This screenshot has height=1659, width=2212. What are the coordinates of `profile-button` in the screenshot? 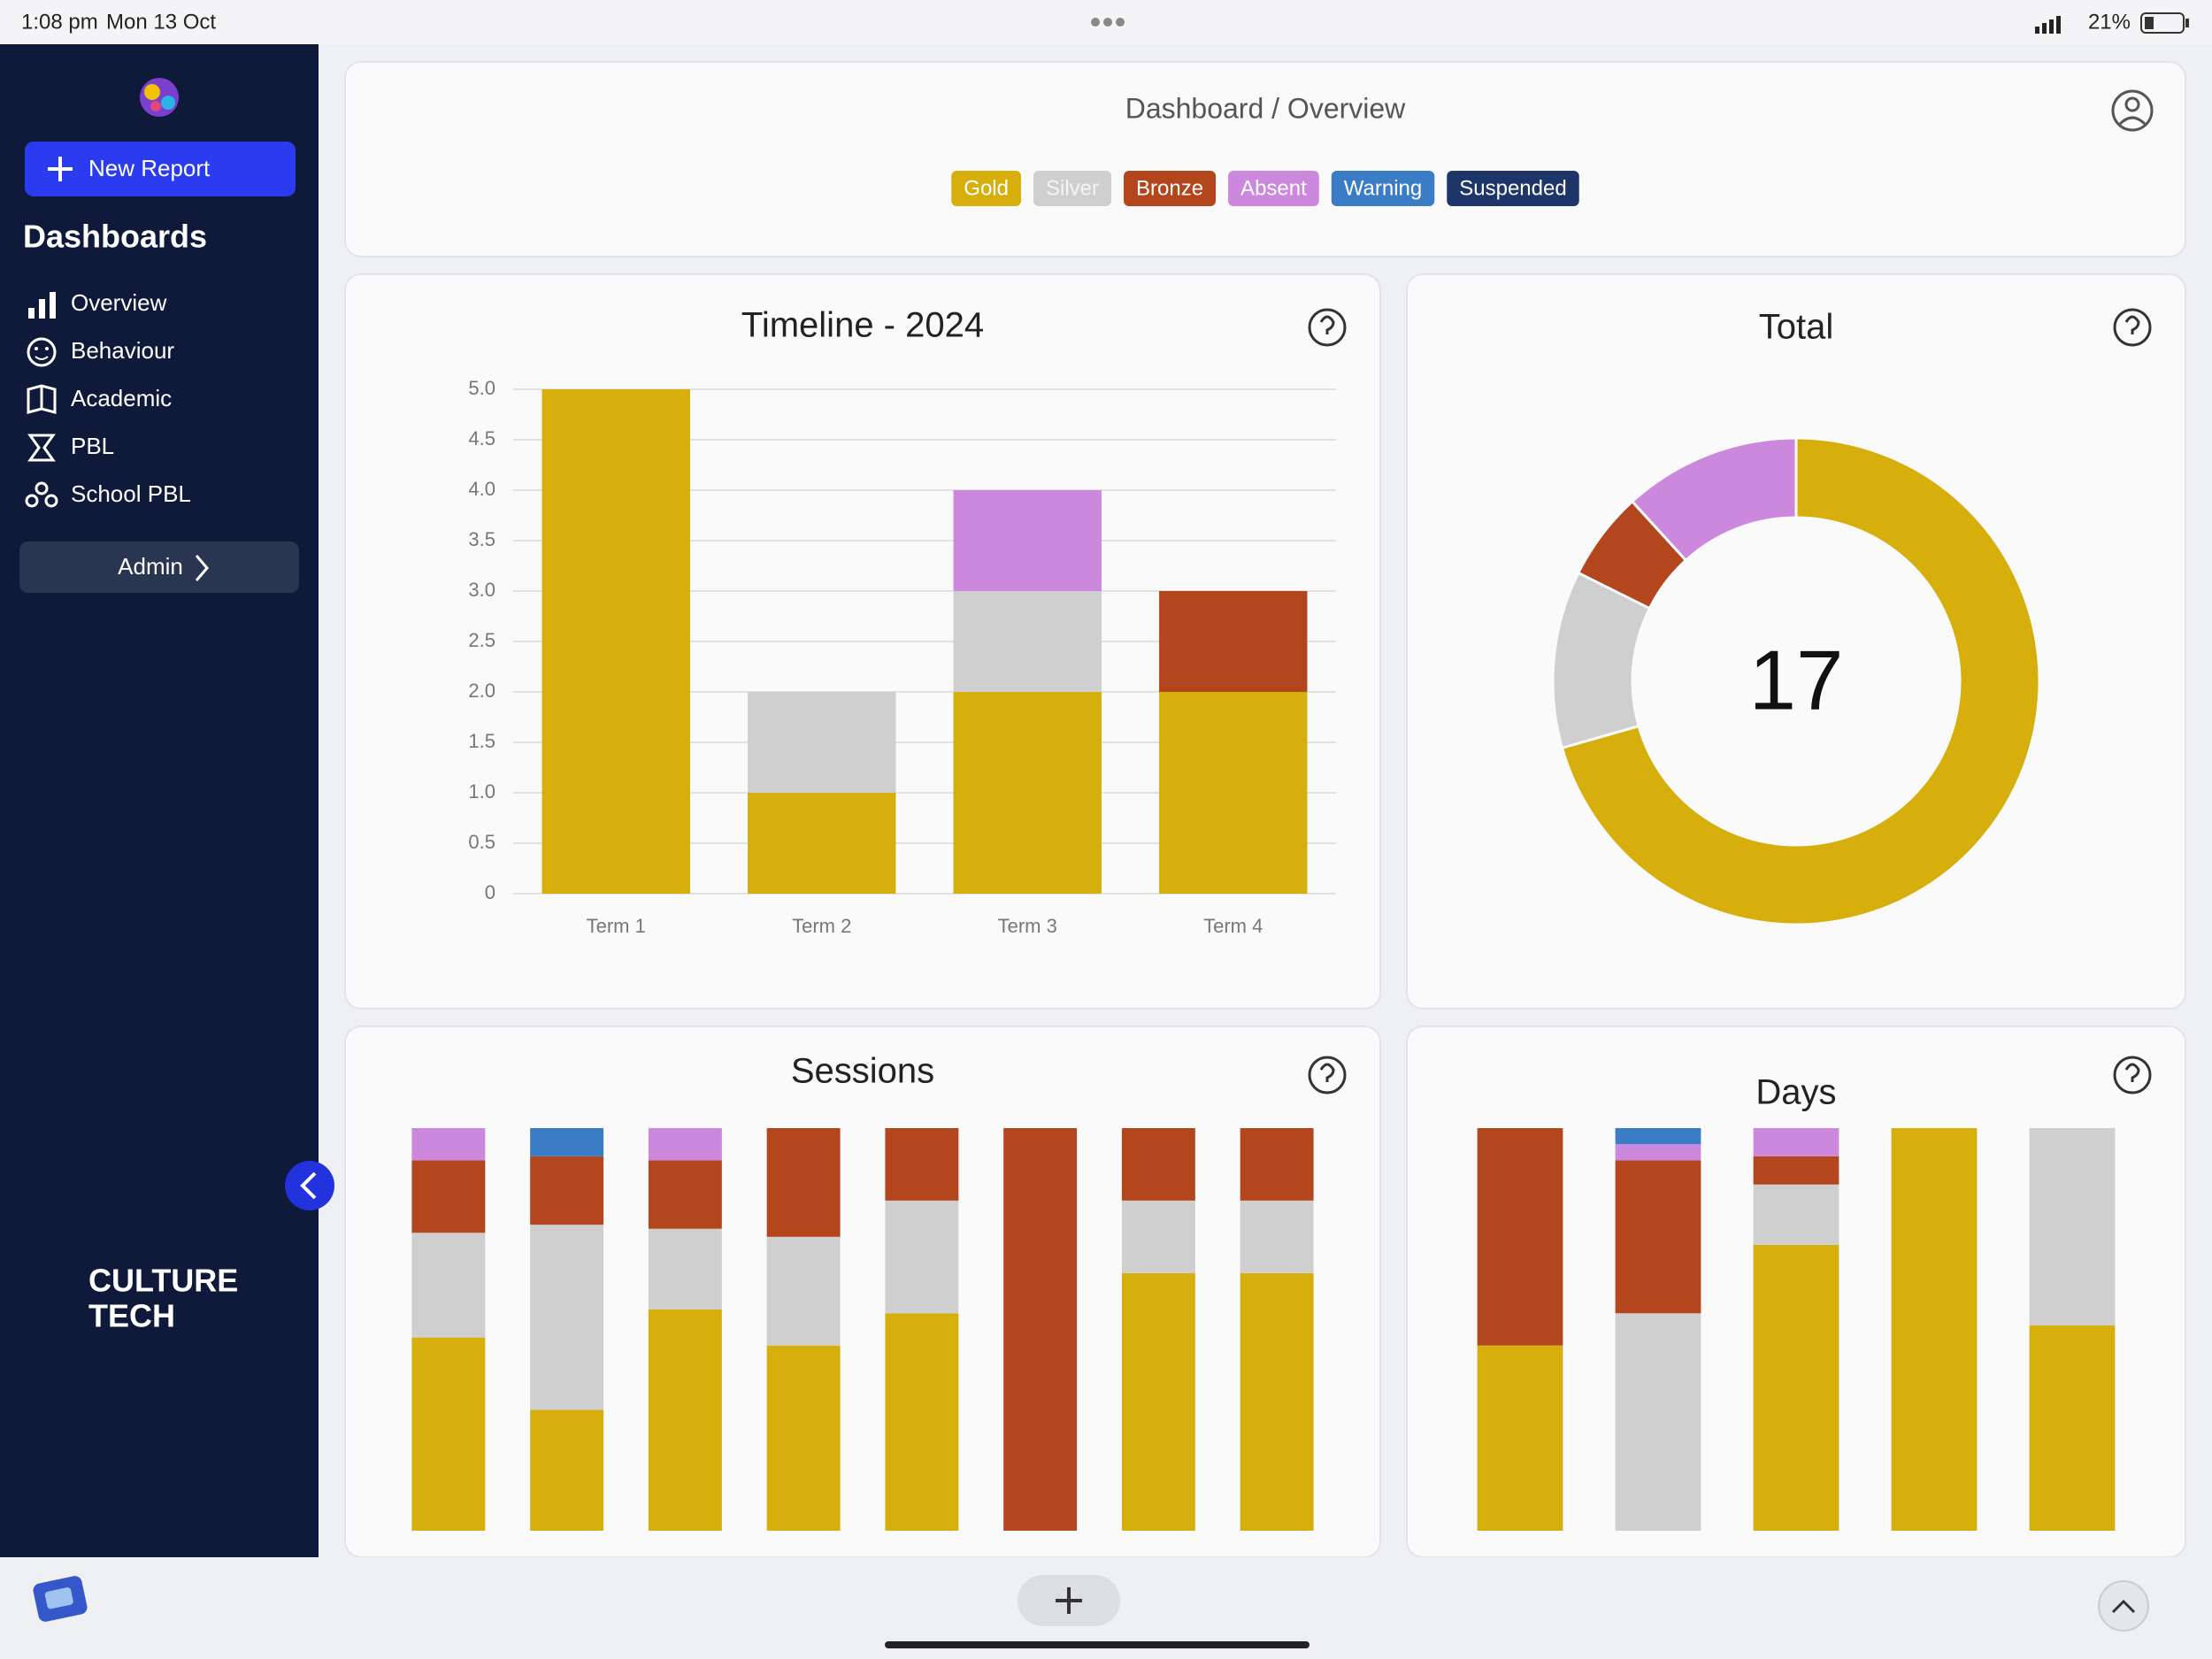 It's located at (2133, 111).